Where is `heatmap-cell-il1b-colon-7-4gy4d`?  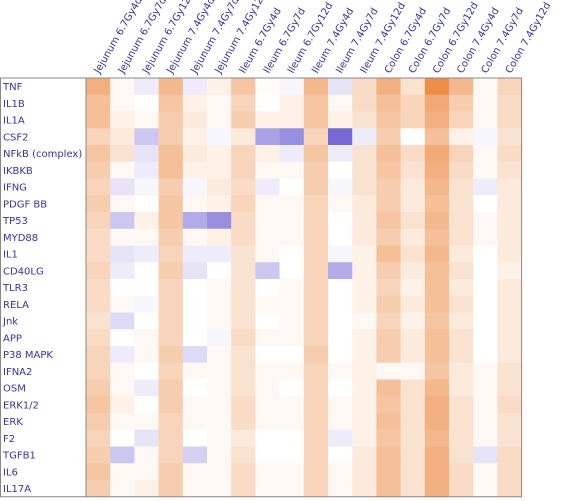 heatmap-cell-il1b-colon-7-4gy4d is located at coordinates (461, 103).